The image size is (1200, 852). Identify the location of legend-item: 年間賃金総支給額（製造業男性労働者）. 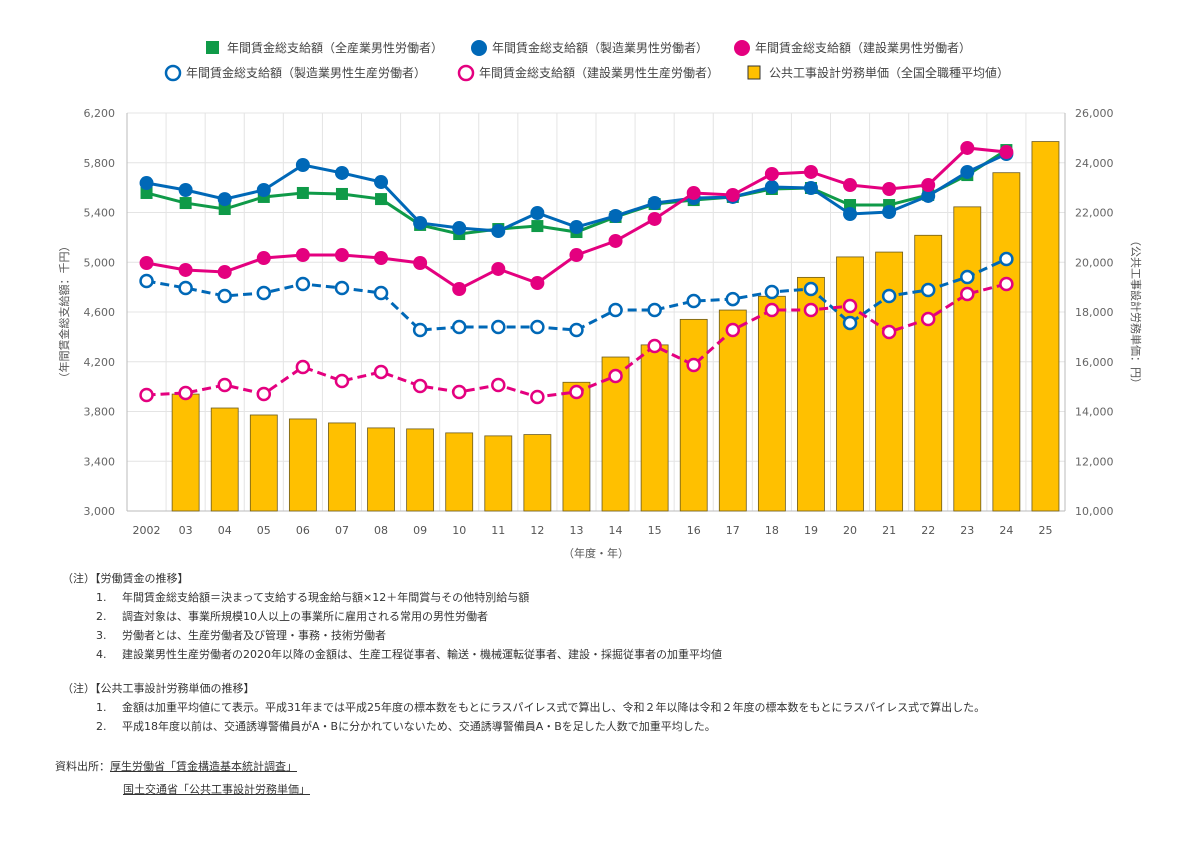
(589, 48).